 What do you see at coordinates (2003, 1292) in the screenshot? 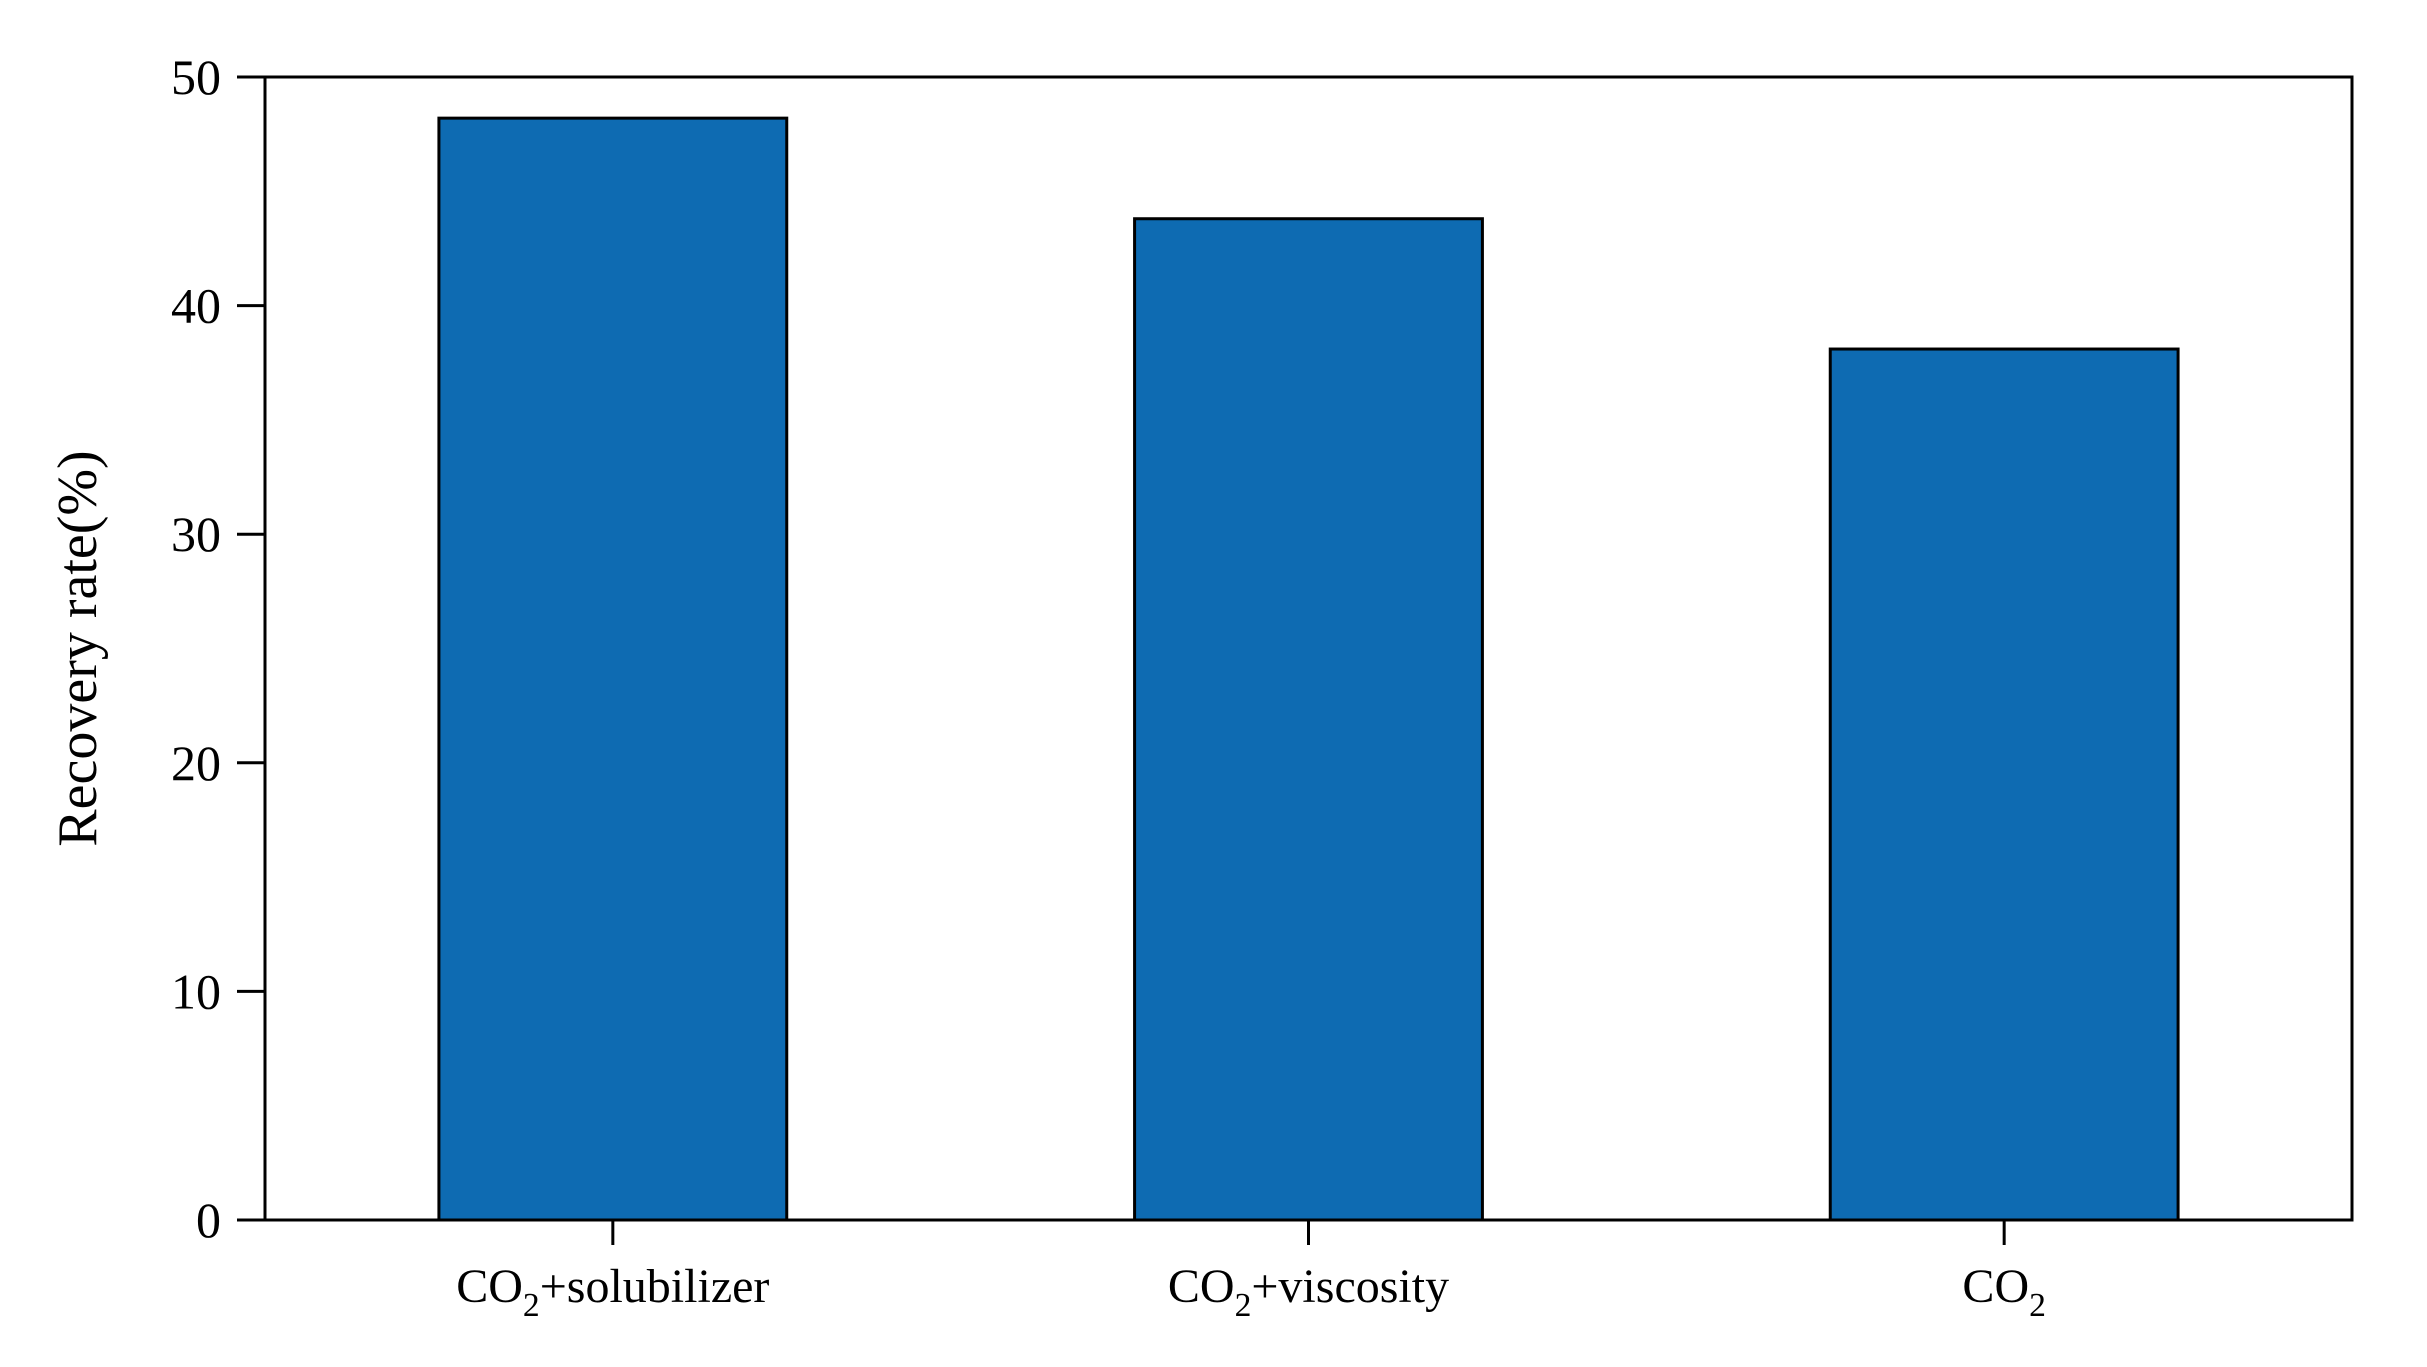
I see `x-category-label: CO2` at bounding box center [2003, 1292].